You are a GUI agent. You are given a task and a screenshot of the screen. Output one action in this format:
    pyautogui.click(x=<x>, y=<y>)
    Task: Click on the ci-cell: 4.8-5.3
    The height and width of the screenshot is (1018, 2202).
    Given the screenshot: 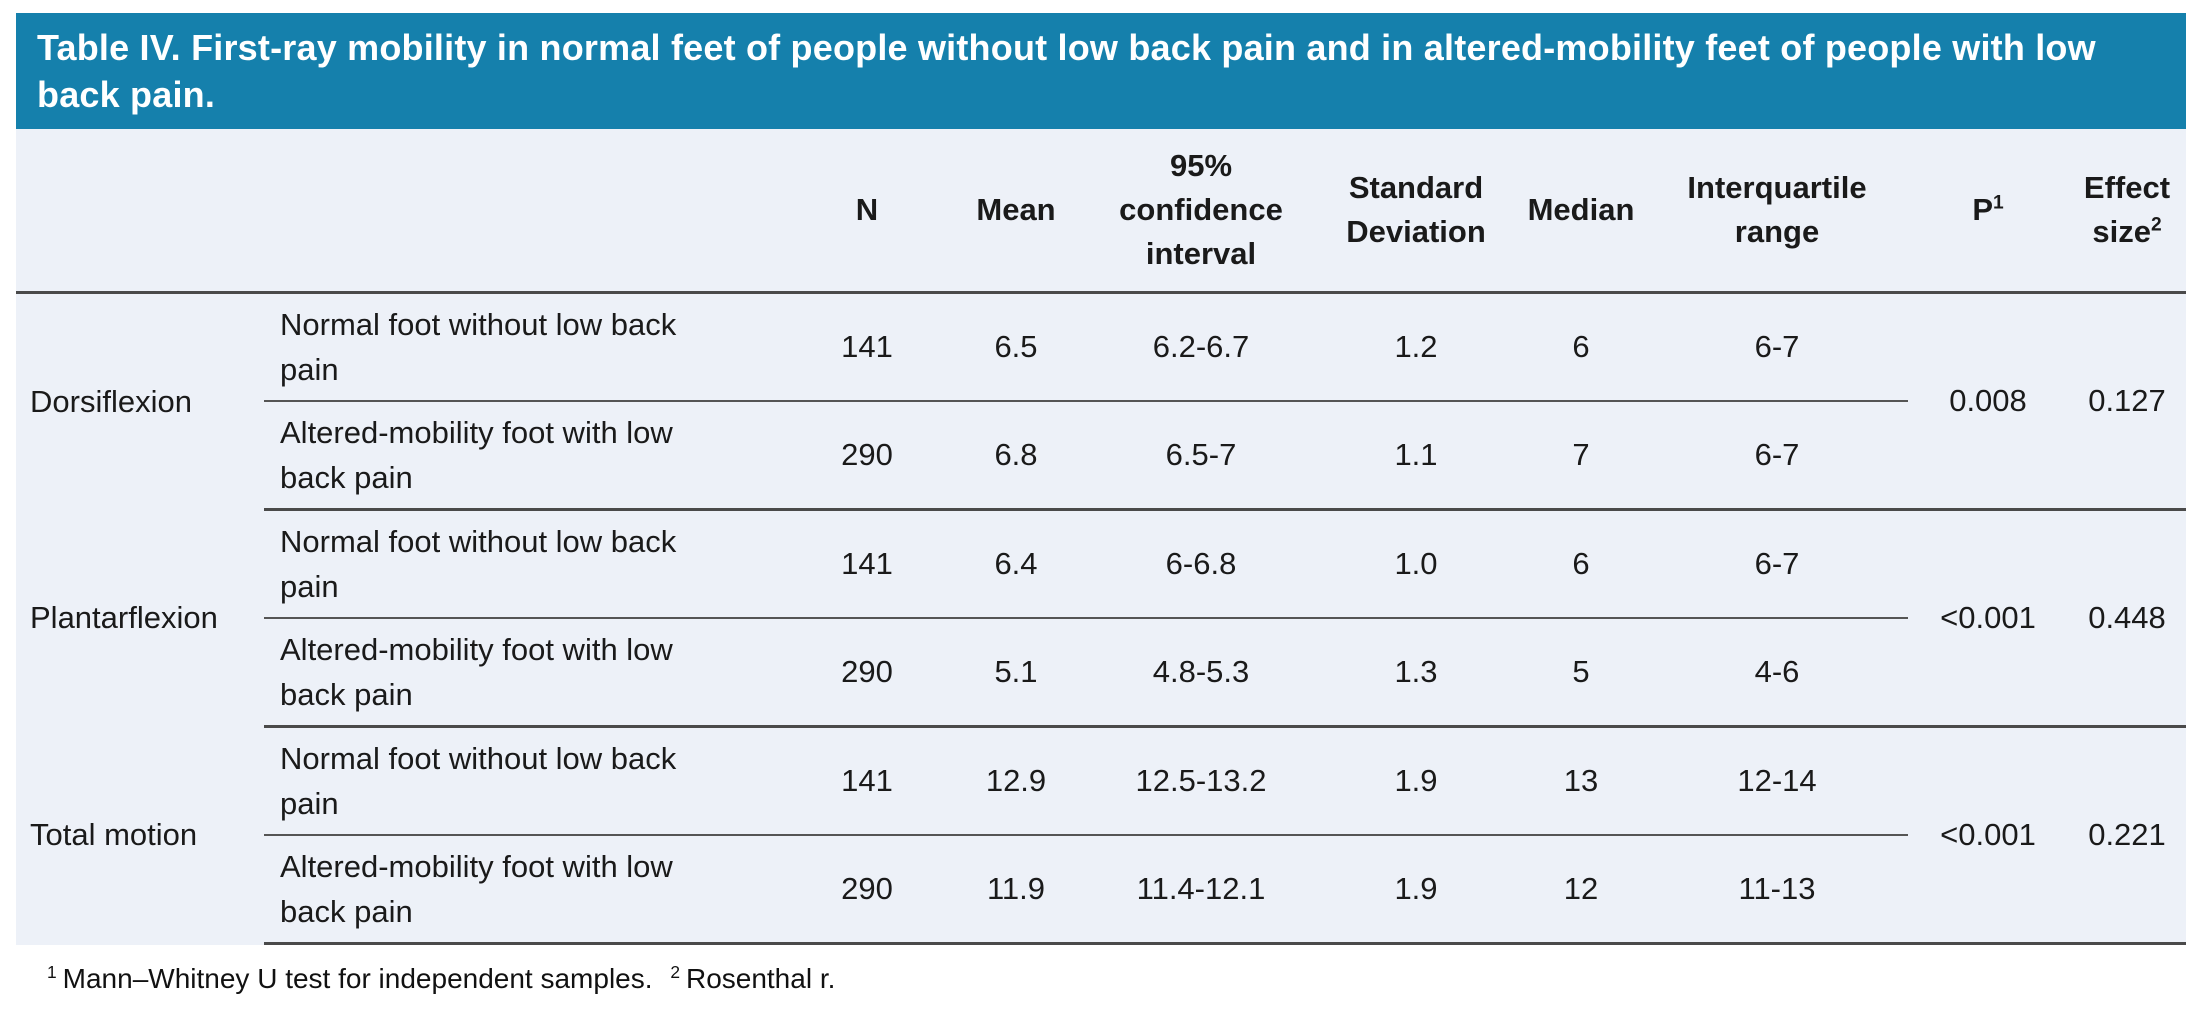 What is the action you would take?
    pyautogui.click(x=1201, y=673)
    